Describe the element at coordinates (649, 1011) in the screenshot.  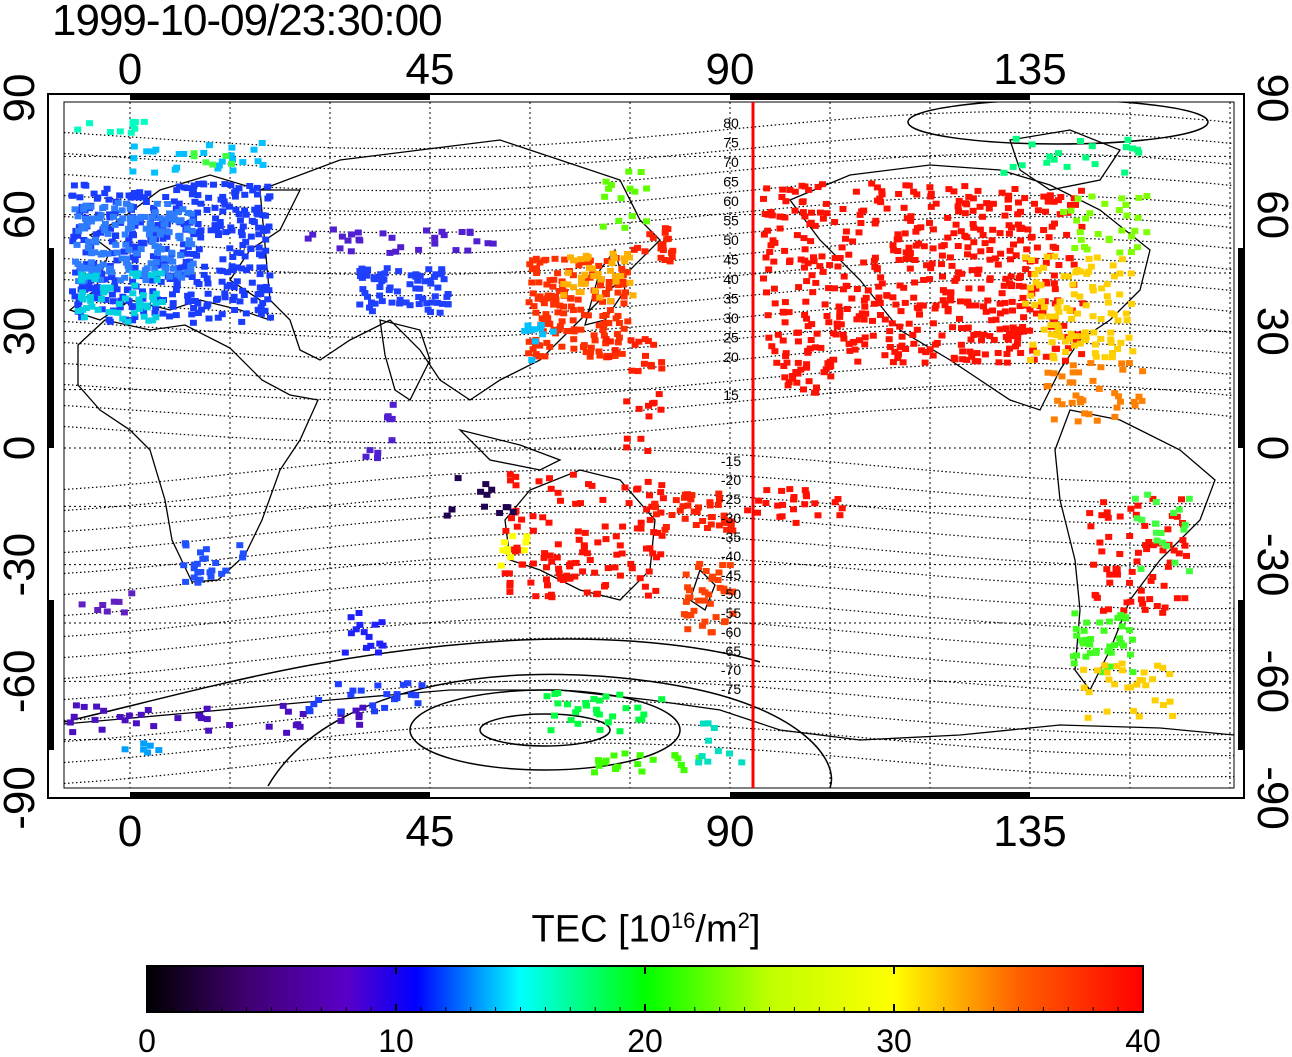
I see `colorbar-ticks: 0 10 20 30 40` at that location.